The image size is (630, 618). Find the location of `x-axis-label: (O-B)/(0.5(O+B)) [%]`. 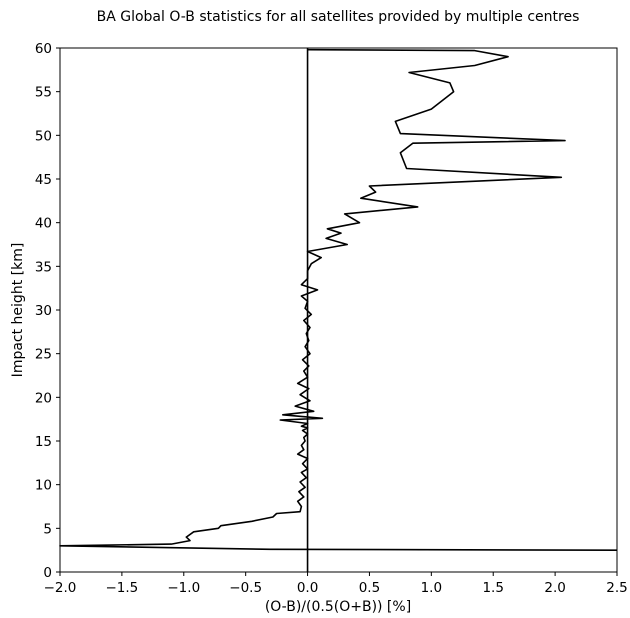

x-axis-label: (O-B)/(0.5(O+B)) [%] is located at coordinates (338, 607).